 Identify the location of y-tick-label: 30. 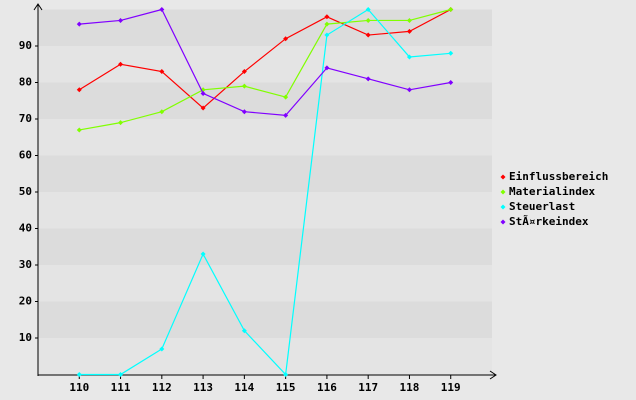
(25, 264).